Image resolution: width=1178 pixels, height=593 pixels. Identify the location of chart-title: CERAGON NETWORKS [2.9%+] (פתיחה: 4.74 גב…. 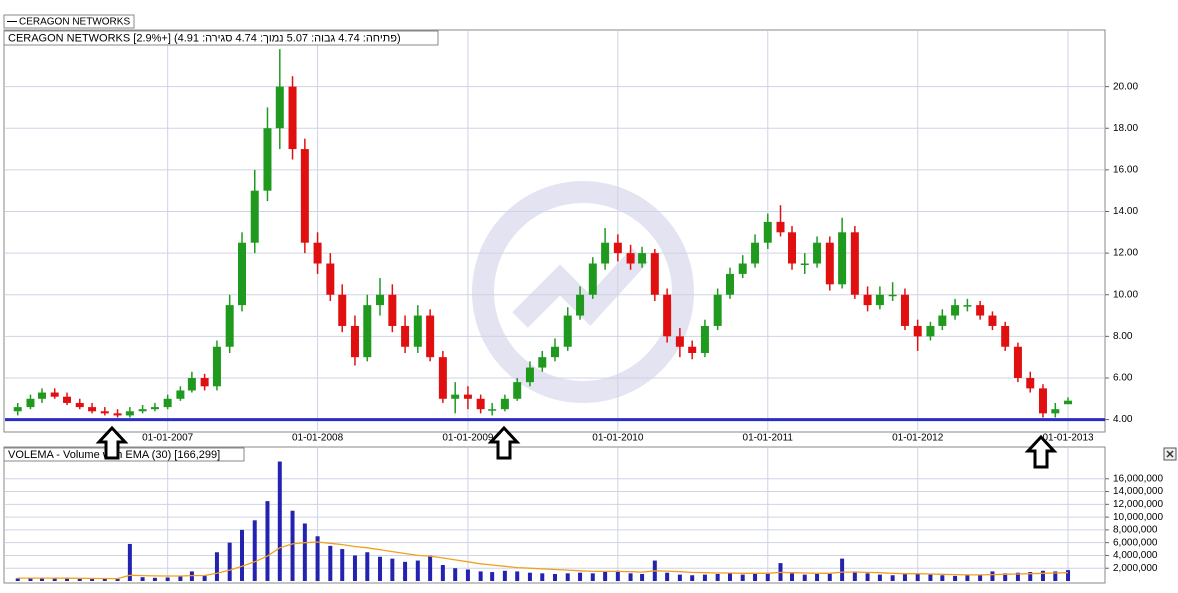
(204, 38).